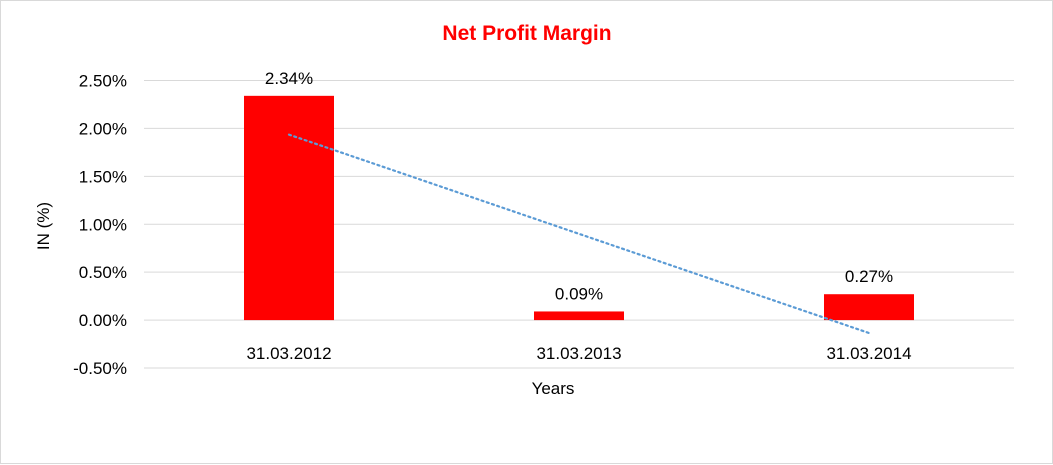 The image size is (1053, 465). I want to click on y-tick-label: 2.00%, so click(103, 128).